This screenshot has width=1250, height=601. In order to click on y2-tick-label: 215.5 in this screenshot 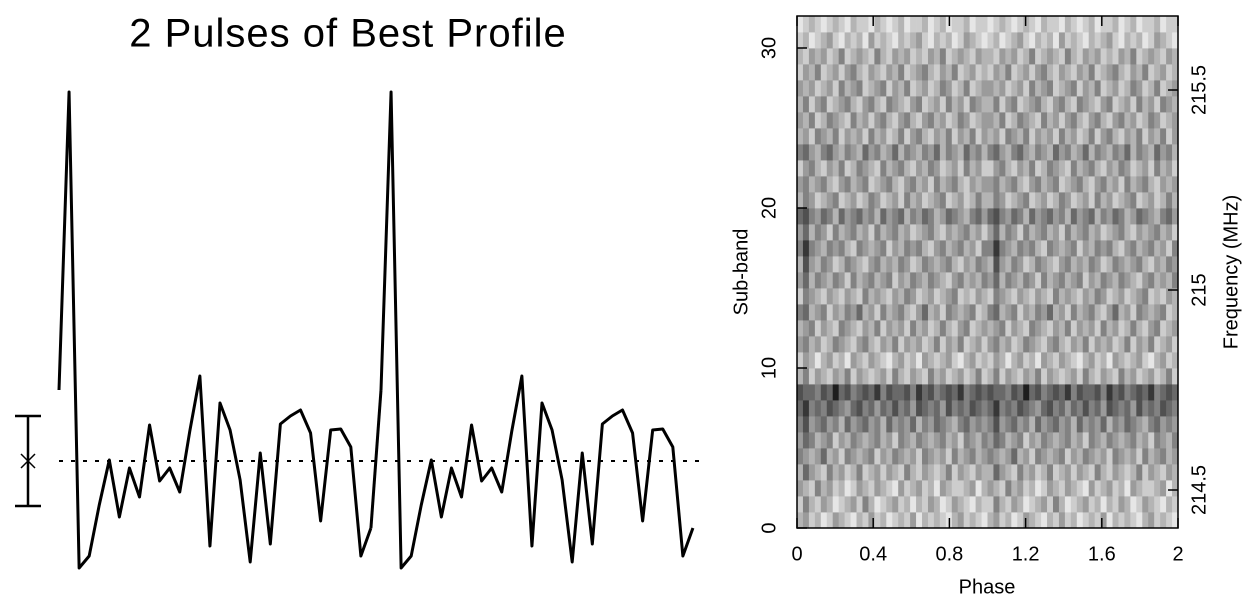, I will do `click(1199, 90)`.